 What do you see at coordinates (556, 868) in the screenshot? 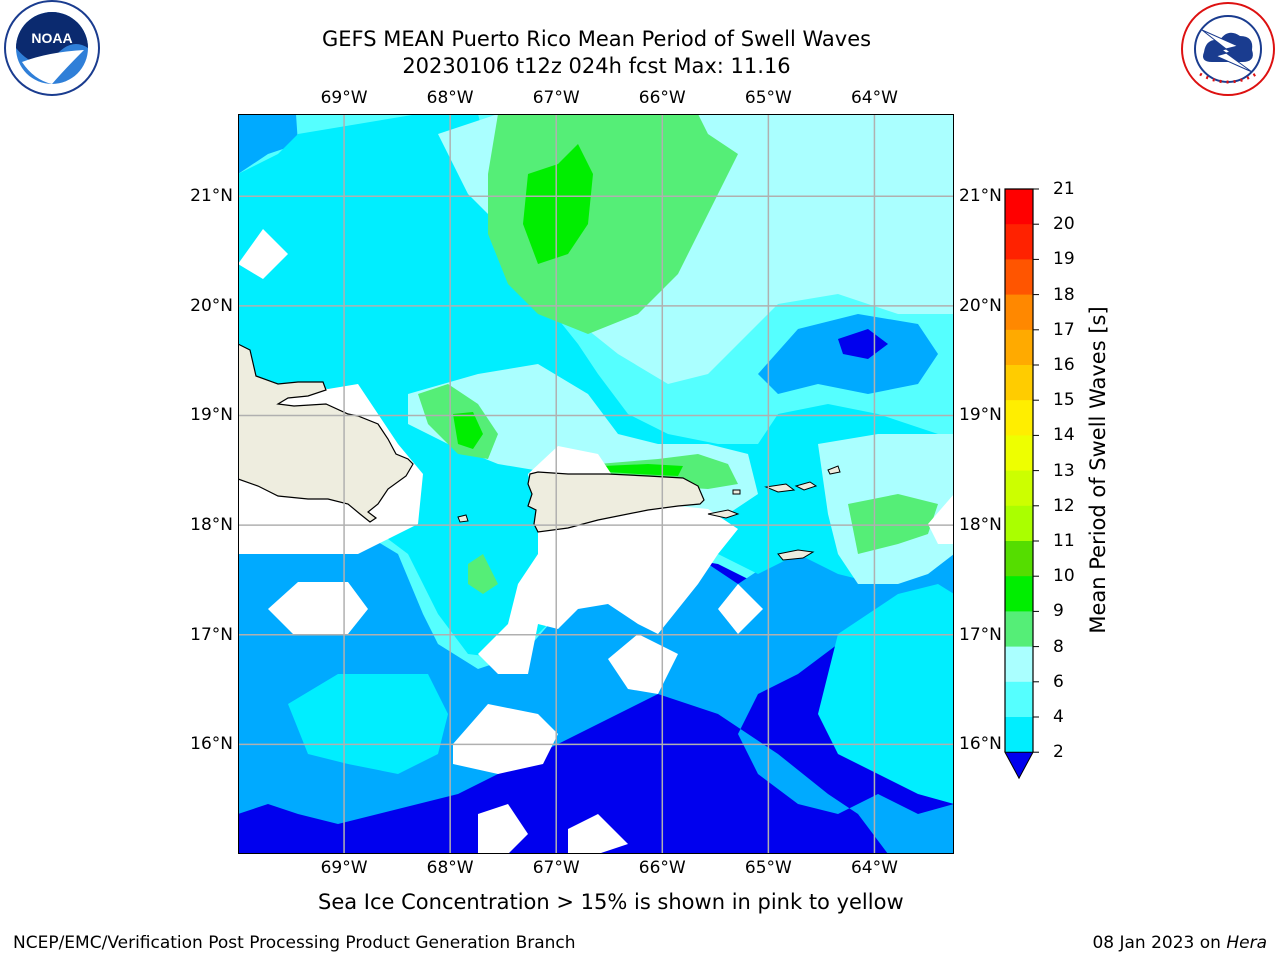
I see `bottom-lon-tick-label: 67°W` at bounding box center [556, 868].